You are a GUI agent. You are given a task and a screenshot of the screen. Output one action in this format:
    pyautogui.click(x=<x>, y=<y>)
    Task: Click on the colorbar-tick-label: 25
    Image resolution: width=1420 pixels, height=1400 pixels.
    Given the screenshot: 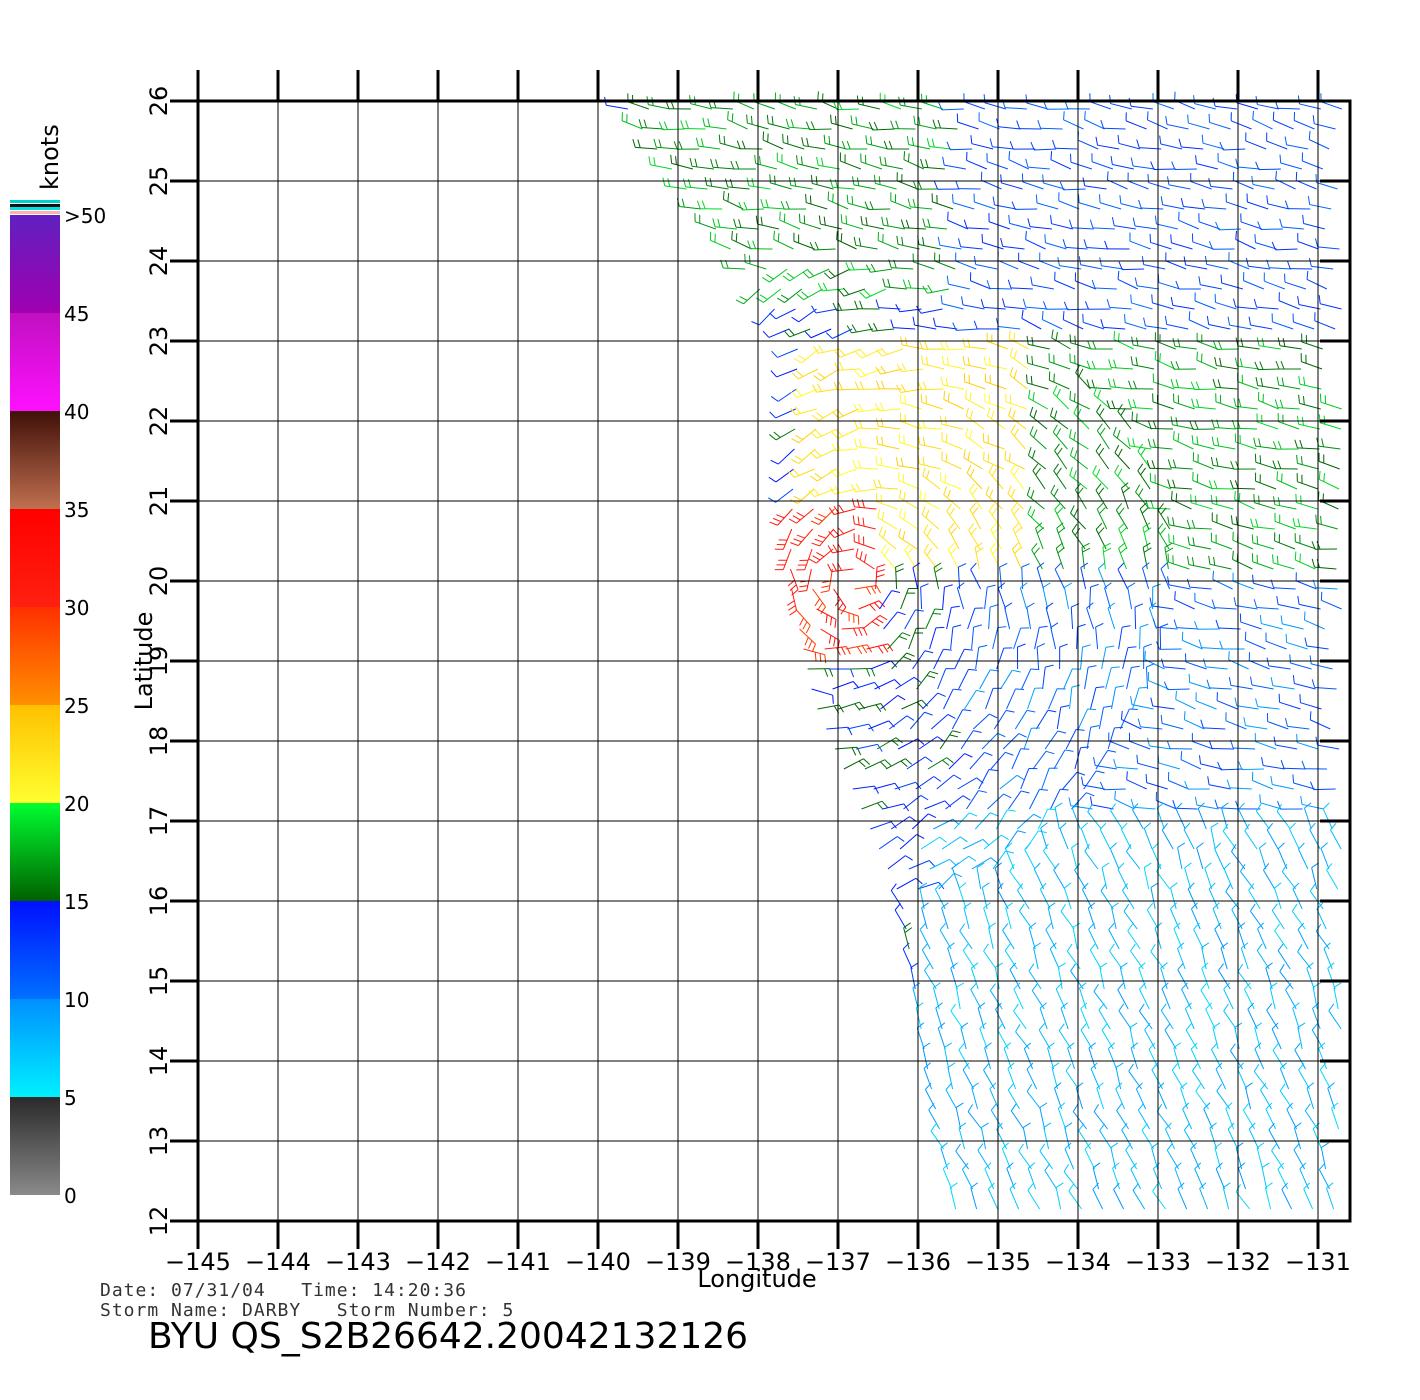 What is the action you would take?
    pyautogui.click(x=76, y=706)
    